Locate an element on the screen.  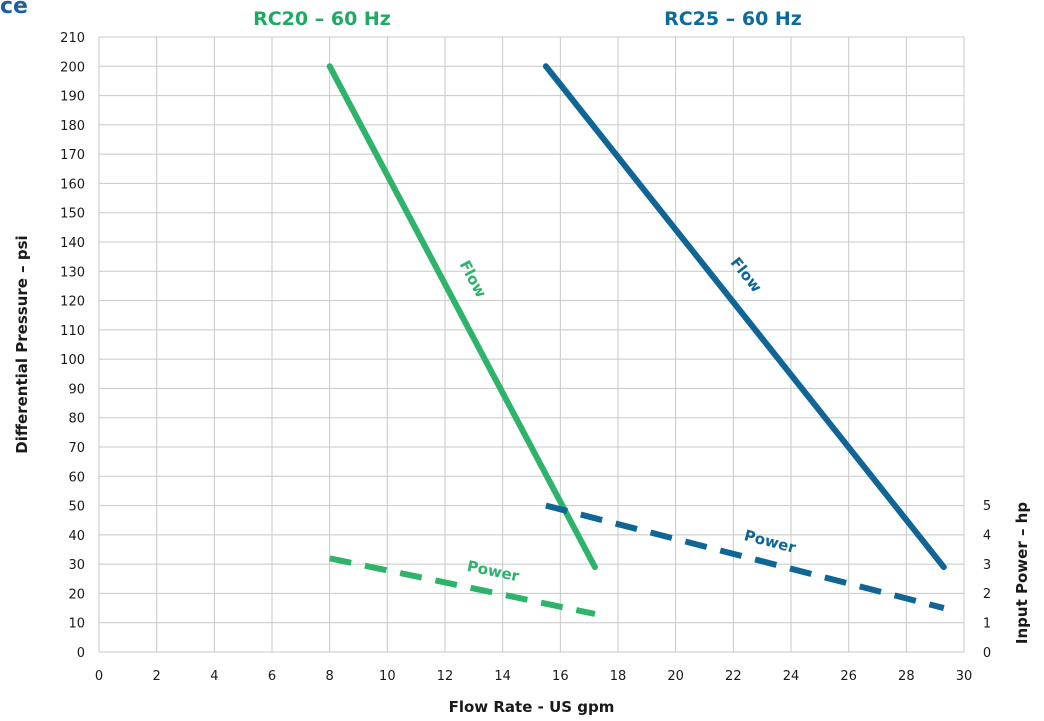
page-heading-fragment: ce is located at coordinates (14, 9).